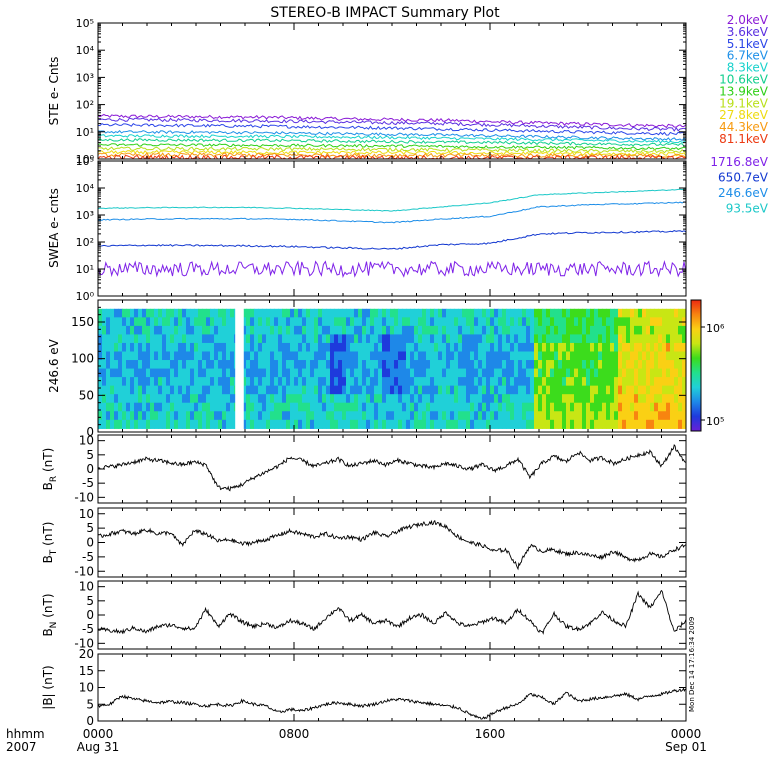 Image resolution: width=780 pixels, height=780 pixels. Describe the element at coordinates (392, 269) in the screenshot. I see `series-line-1716.8eV` at that location.